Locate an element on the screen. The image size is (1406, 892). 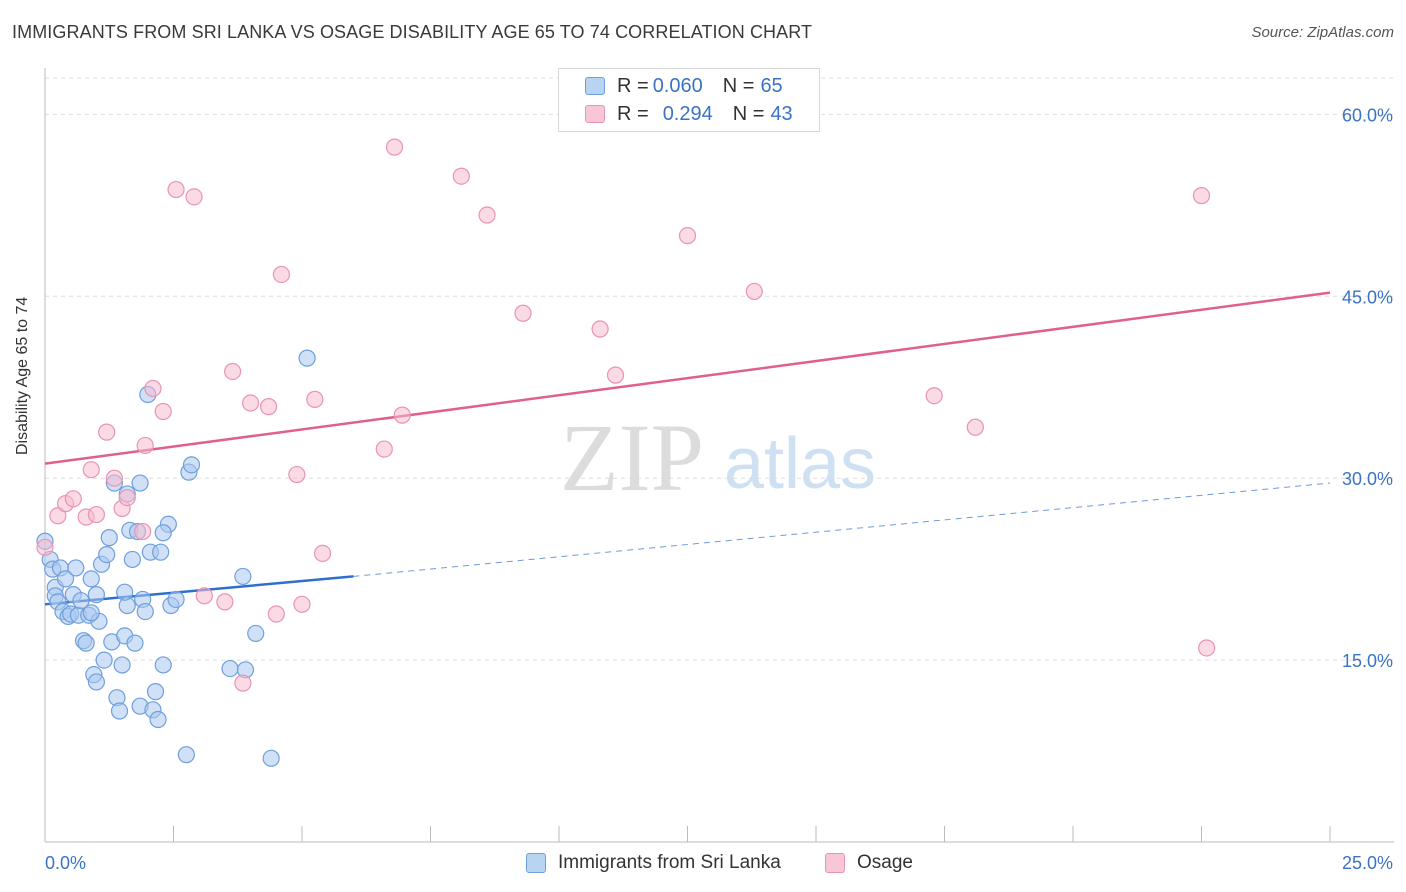
source-label: Source: ZipAtlas.com is located at coordinates (1322, 32).